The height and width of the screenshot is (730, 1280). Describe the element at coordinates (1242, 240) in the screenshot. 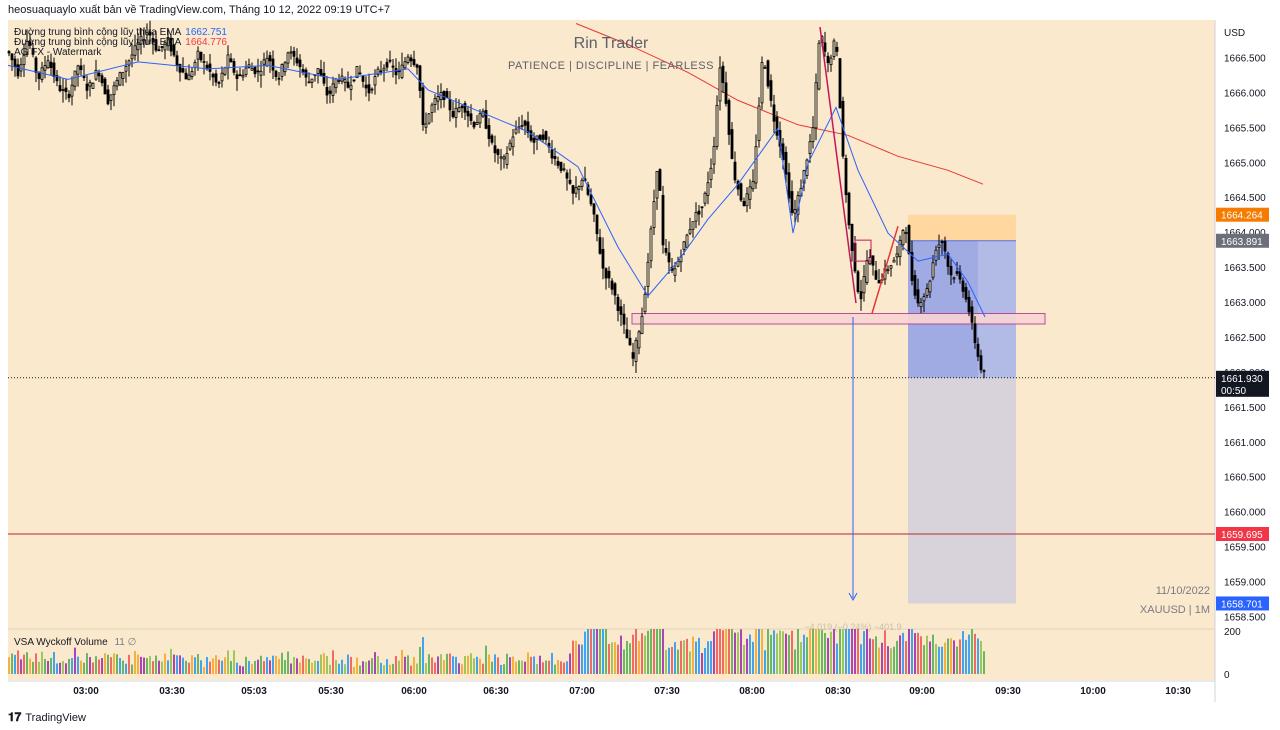

I see `price-badge-entry` at that location.